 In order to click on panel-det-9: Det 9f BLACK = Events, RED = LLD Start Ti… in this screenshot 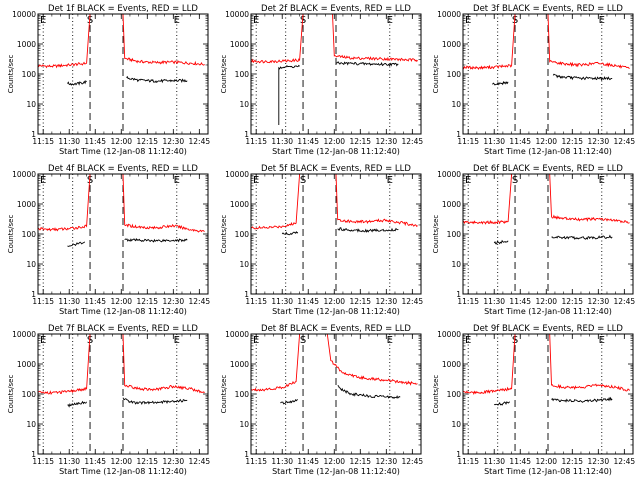, I will do `click(533, 400)`.